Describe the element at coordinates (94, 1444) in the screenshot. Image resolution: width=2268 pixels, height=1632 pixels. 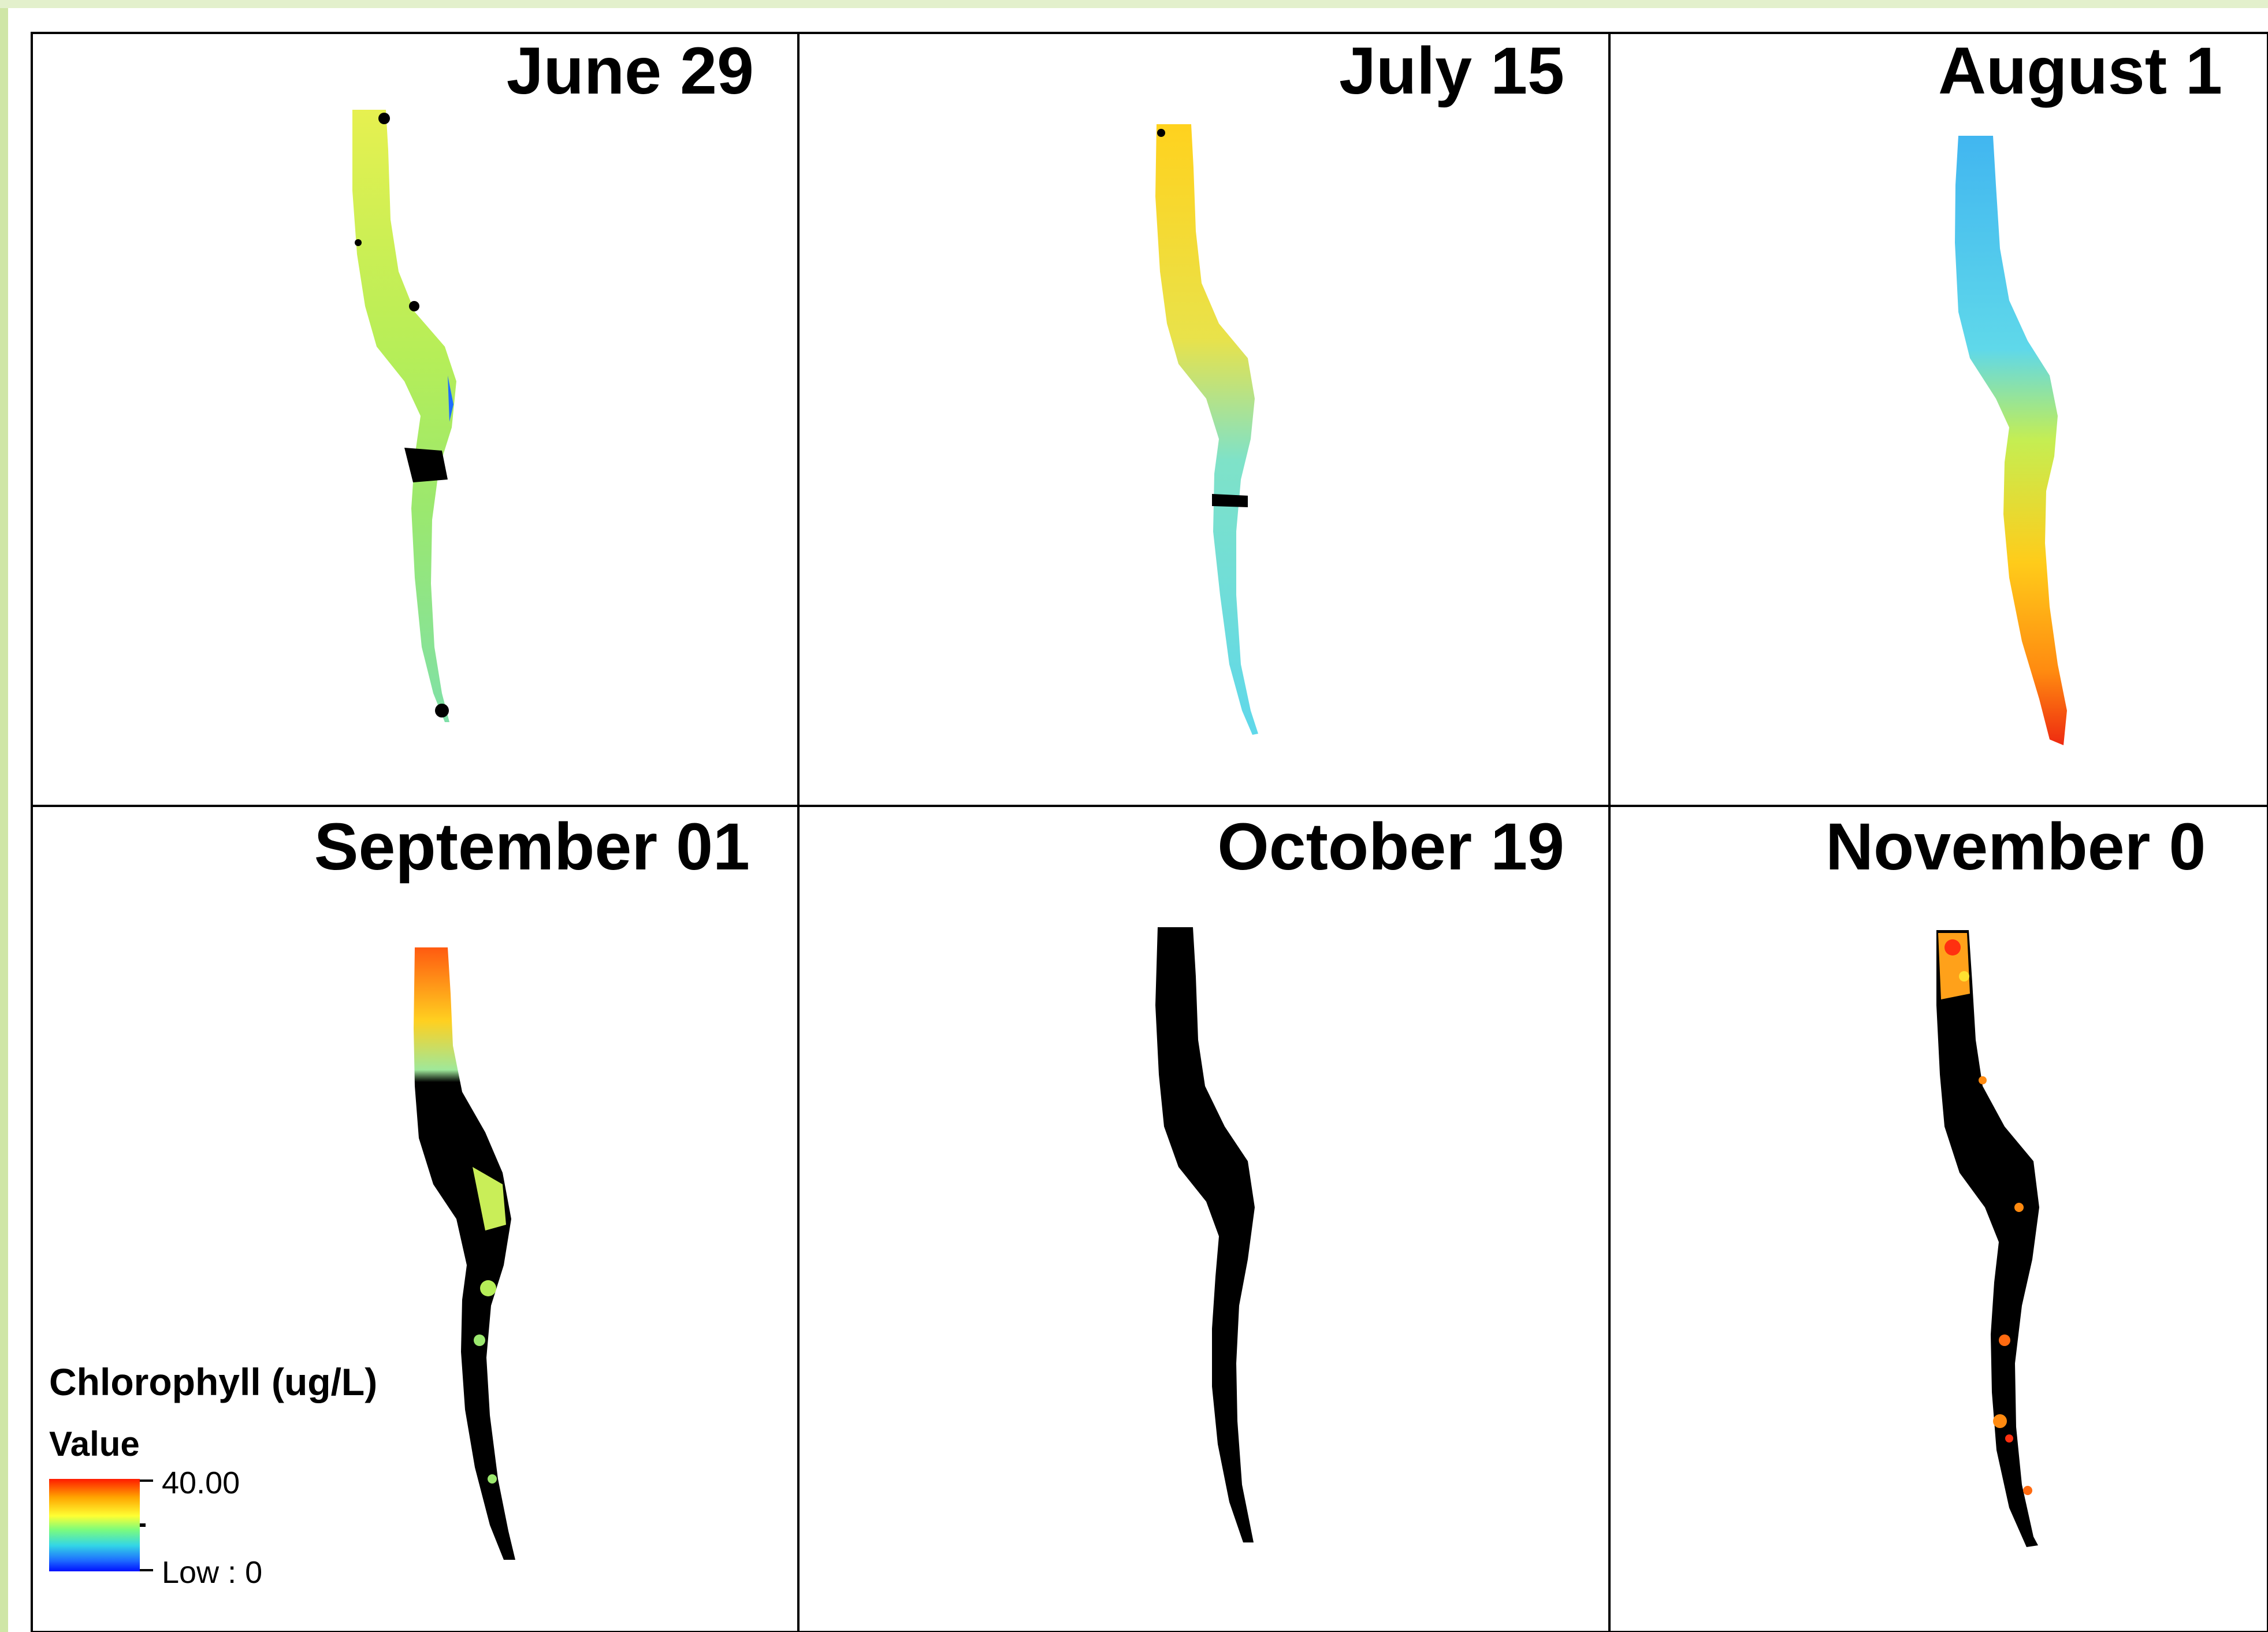
I see `legend-subtitle: Value` at that location.